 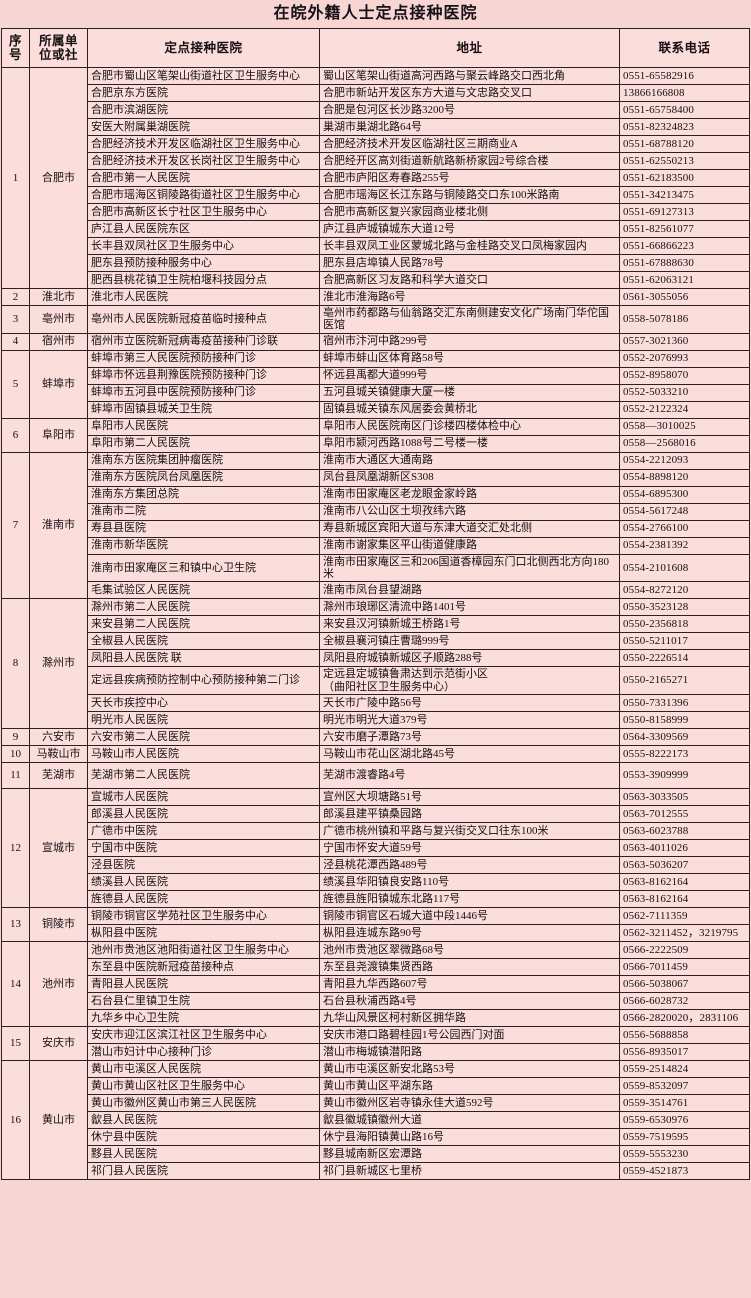 What do you see at coordinates (684, 753) in the screenshot?
I see `phone-cell: 0555-8222173` at bounding box center [684, 753].